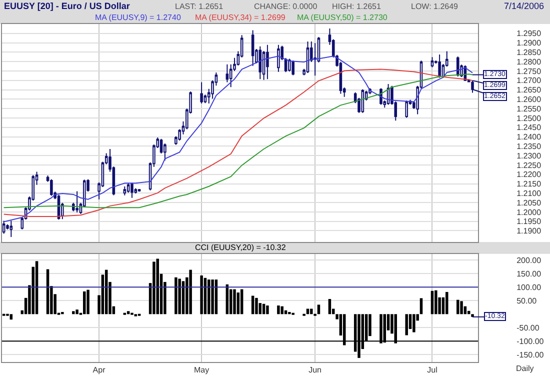 This screenshot has width=550, height=376. Describe the element at coordinates (529, 273) in the screenshot. I see `y-tick-label: 150.00` at that location.